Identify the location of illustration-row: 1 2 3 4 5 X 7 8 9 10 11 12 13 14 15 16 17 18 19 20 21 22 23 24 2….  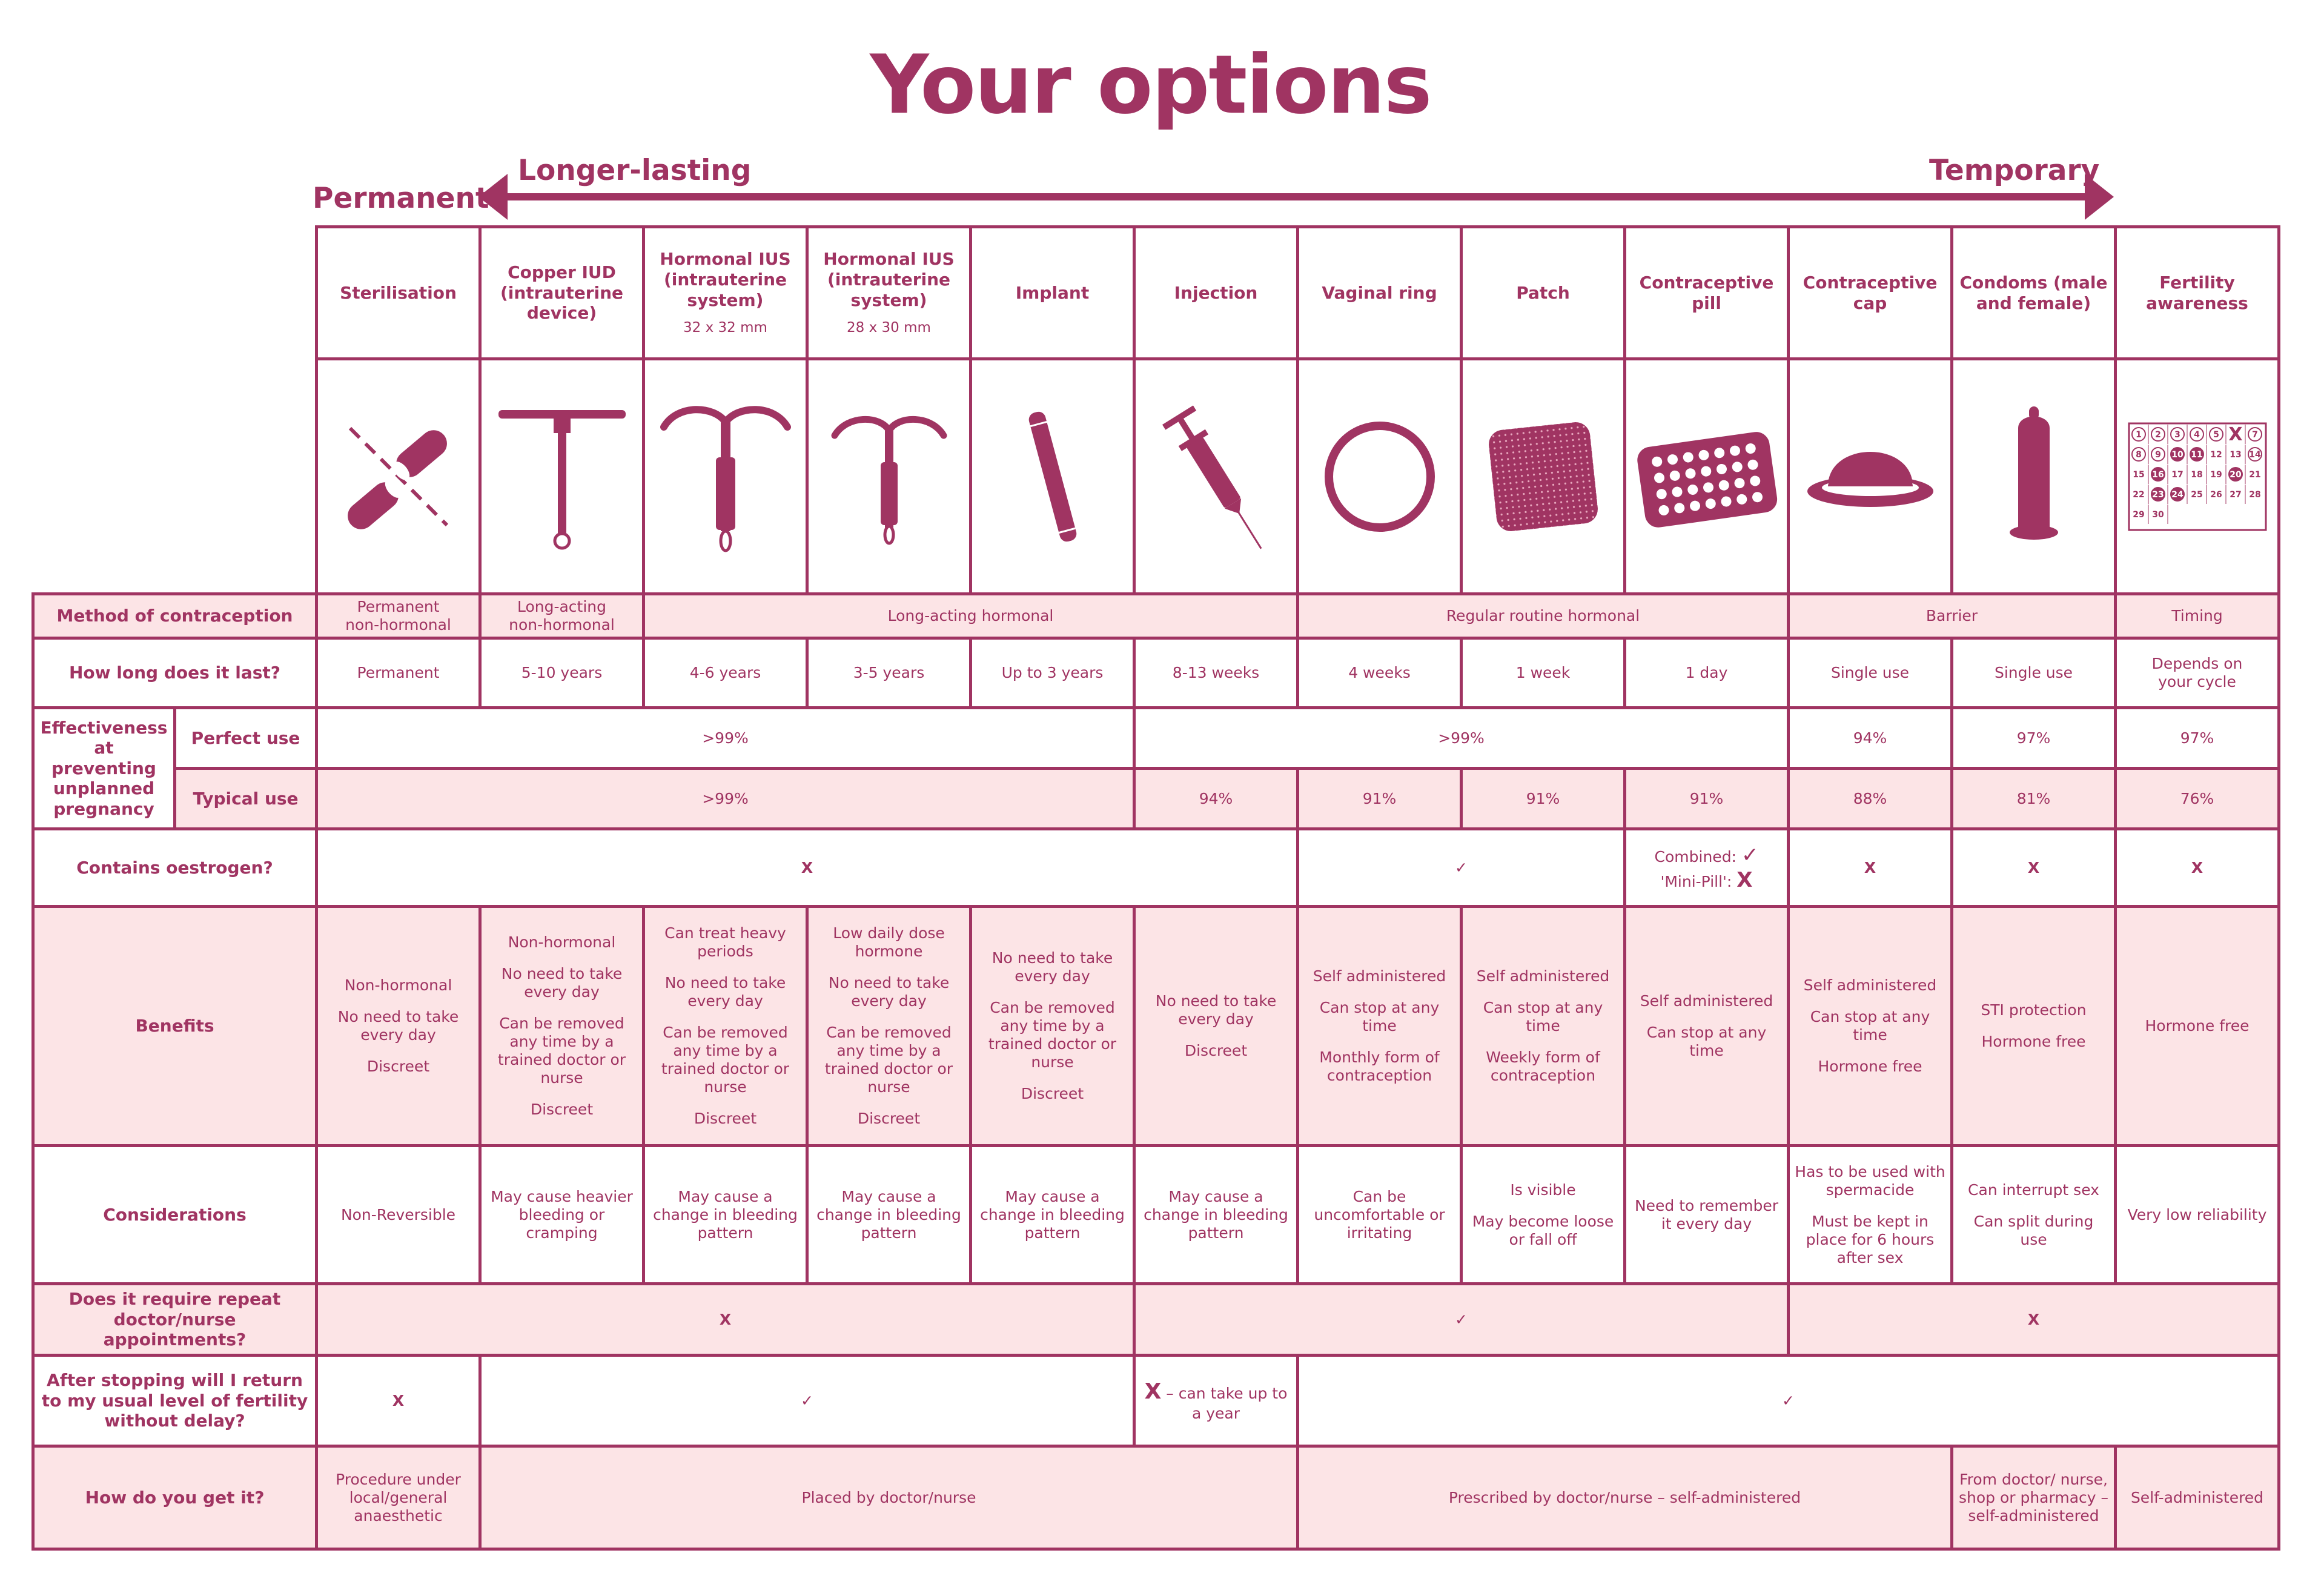
(1156, 476).